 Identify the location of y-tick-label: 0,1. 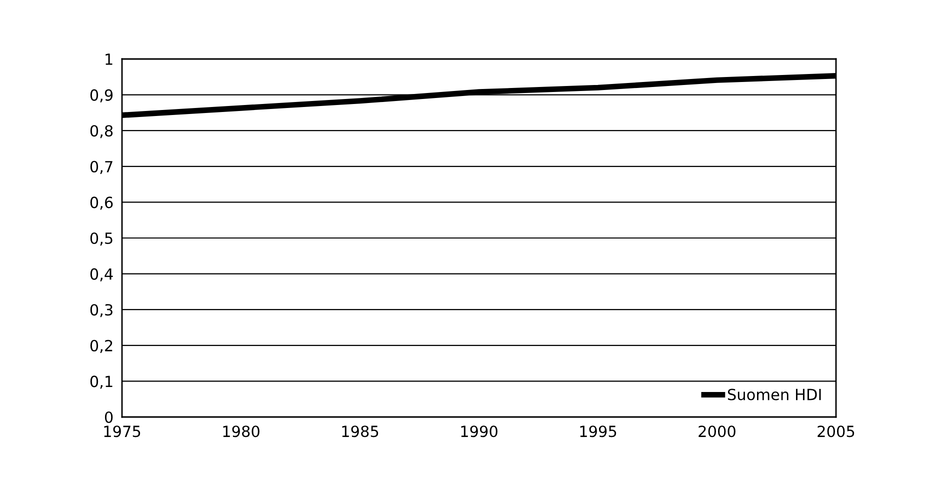
(101, 382).